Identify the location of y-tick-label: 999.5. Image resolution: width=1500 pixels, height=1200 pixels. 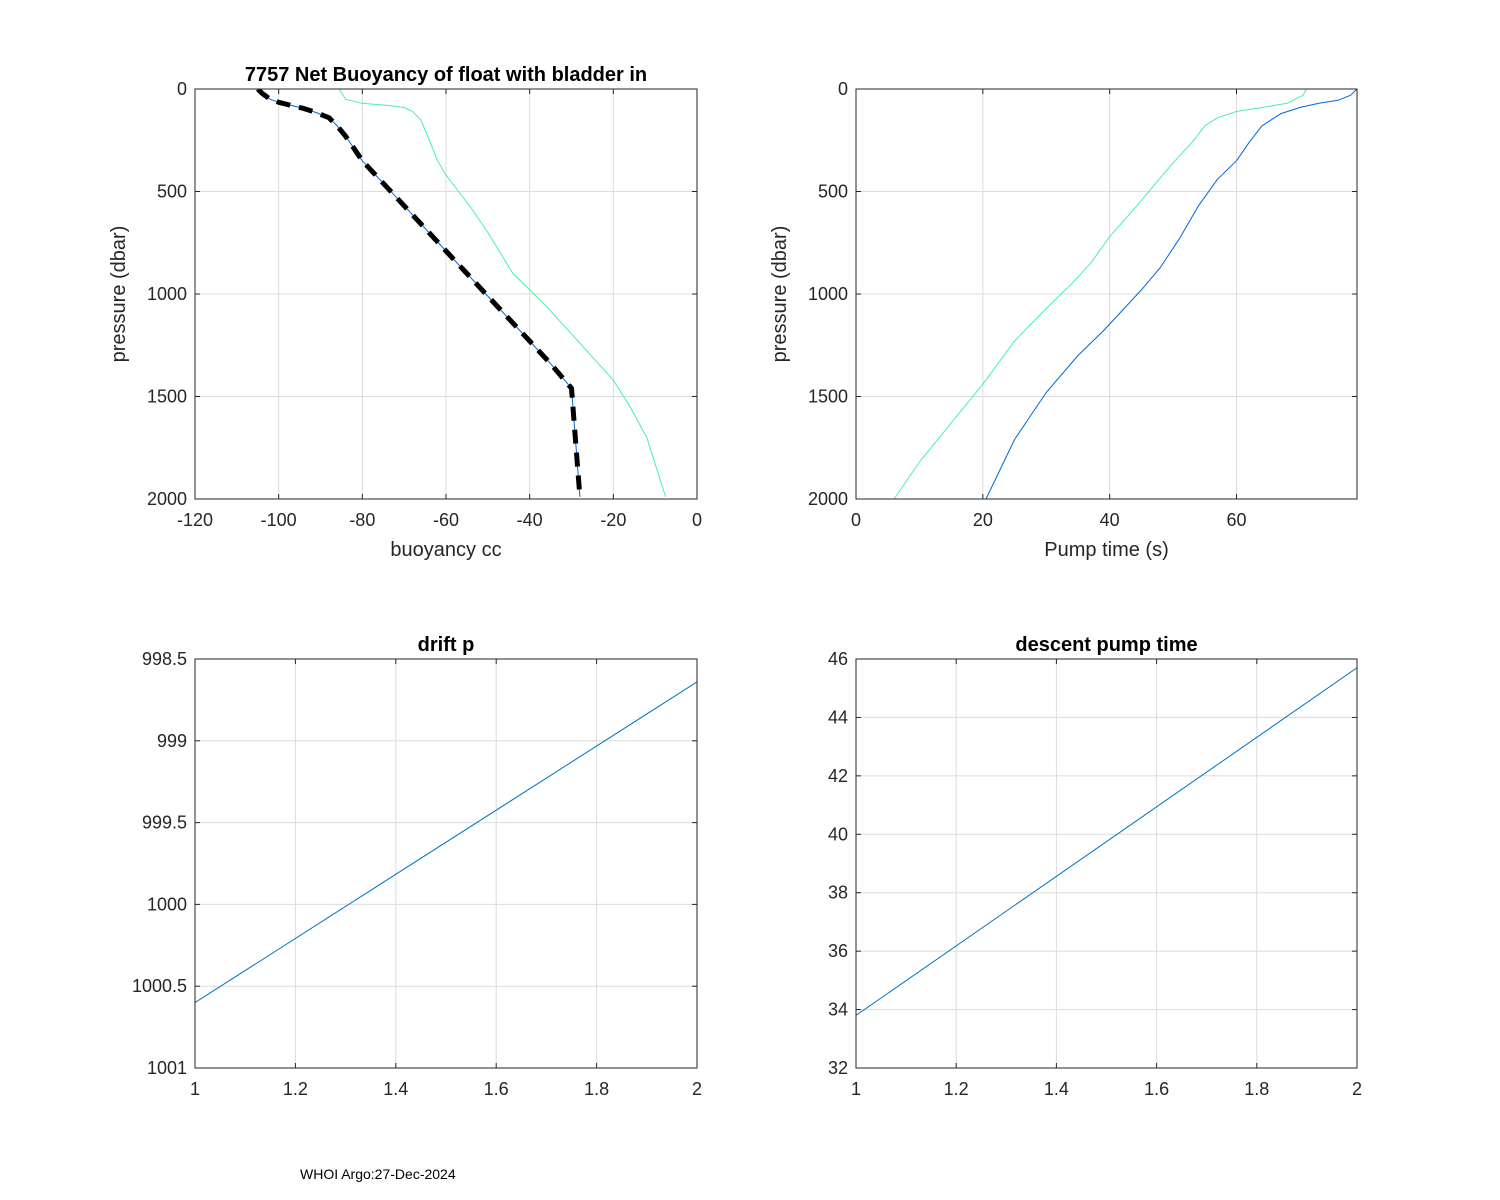
(164, 823).